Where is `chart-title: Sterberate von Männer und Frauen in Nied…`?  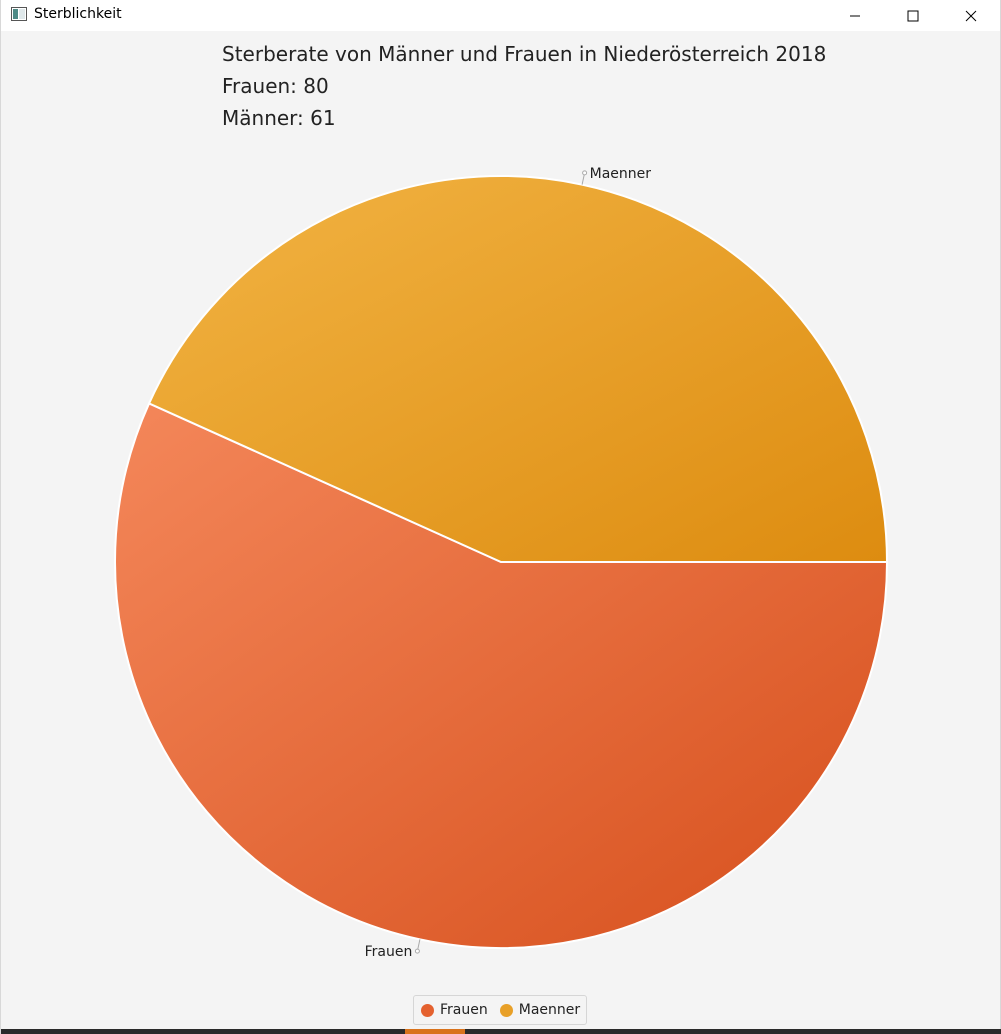 chart-title: Sterberate von Männer und Frauen in Nied… is located at coordinates (524, 54).